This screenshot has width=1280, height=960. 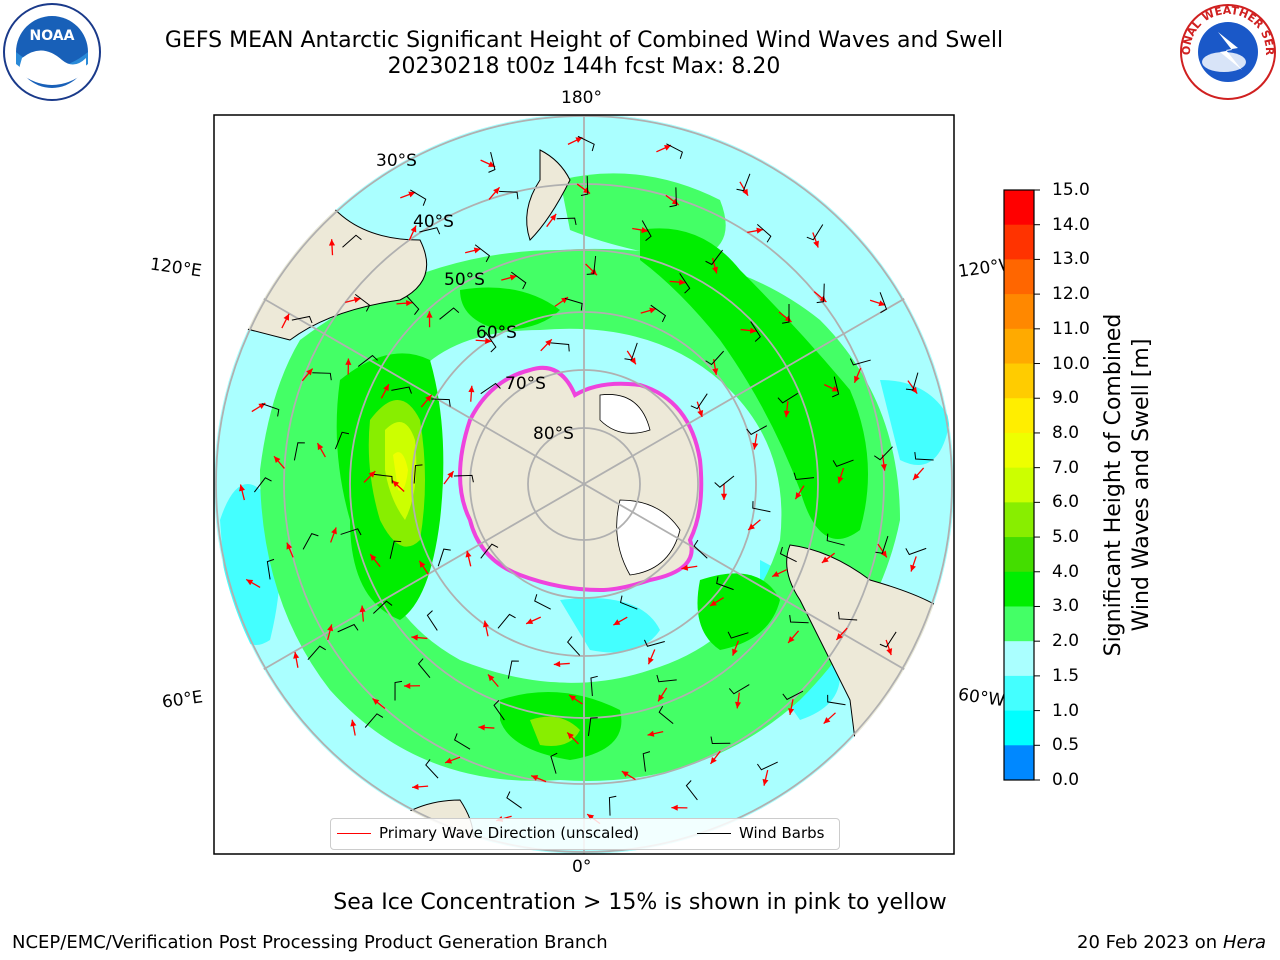 What do you see at coordinates (1066, 641) in the screenshot?
I see `colorbar-tick-label: 2.0` at bounding box center [1066, 641].